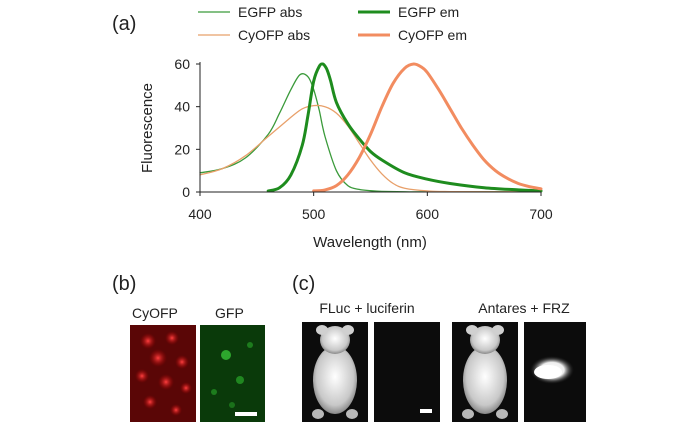 The height and width of the screenshot is (434, 700). Describe the element at coordinates (186, 192) in the screenshot. I see `y-tick-label: 0` at that location.